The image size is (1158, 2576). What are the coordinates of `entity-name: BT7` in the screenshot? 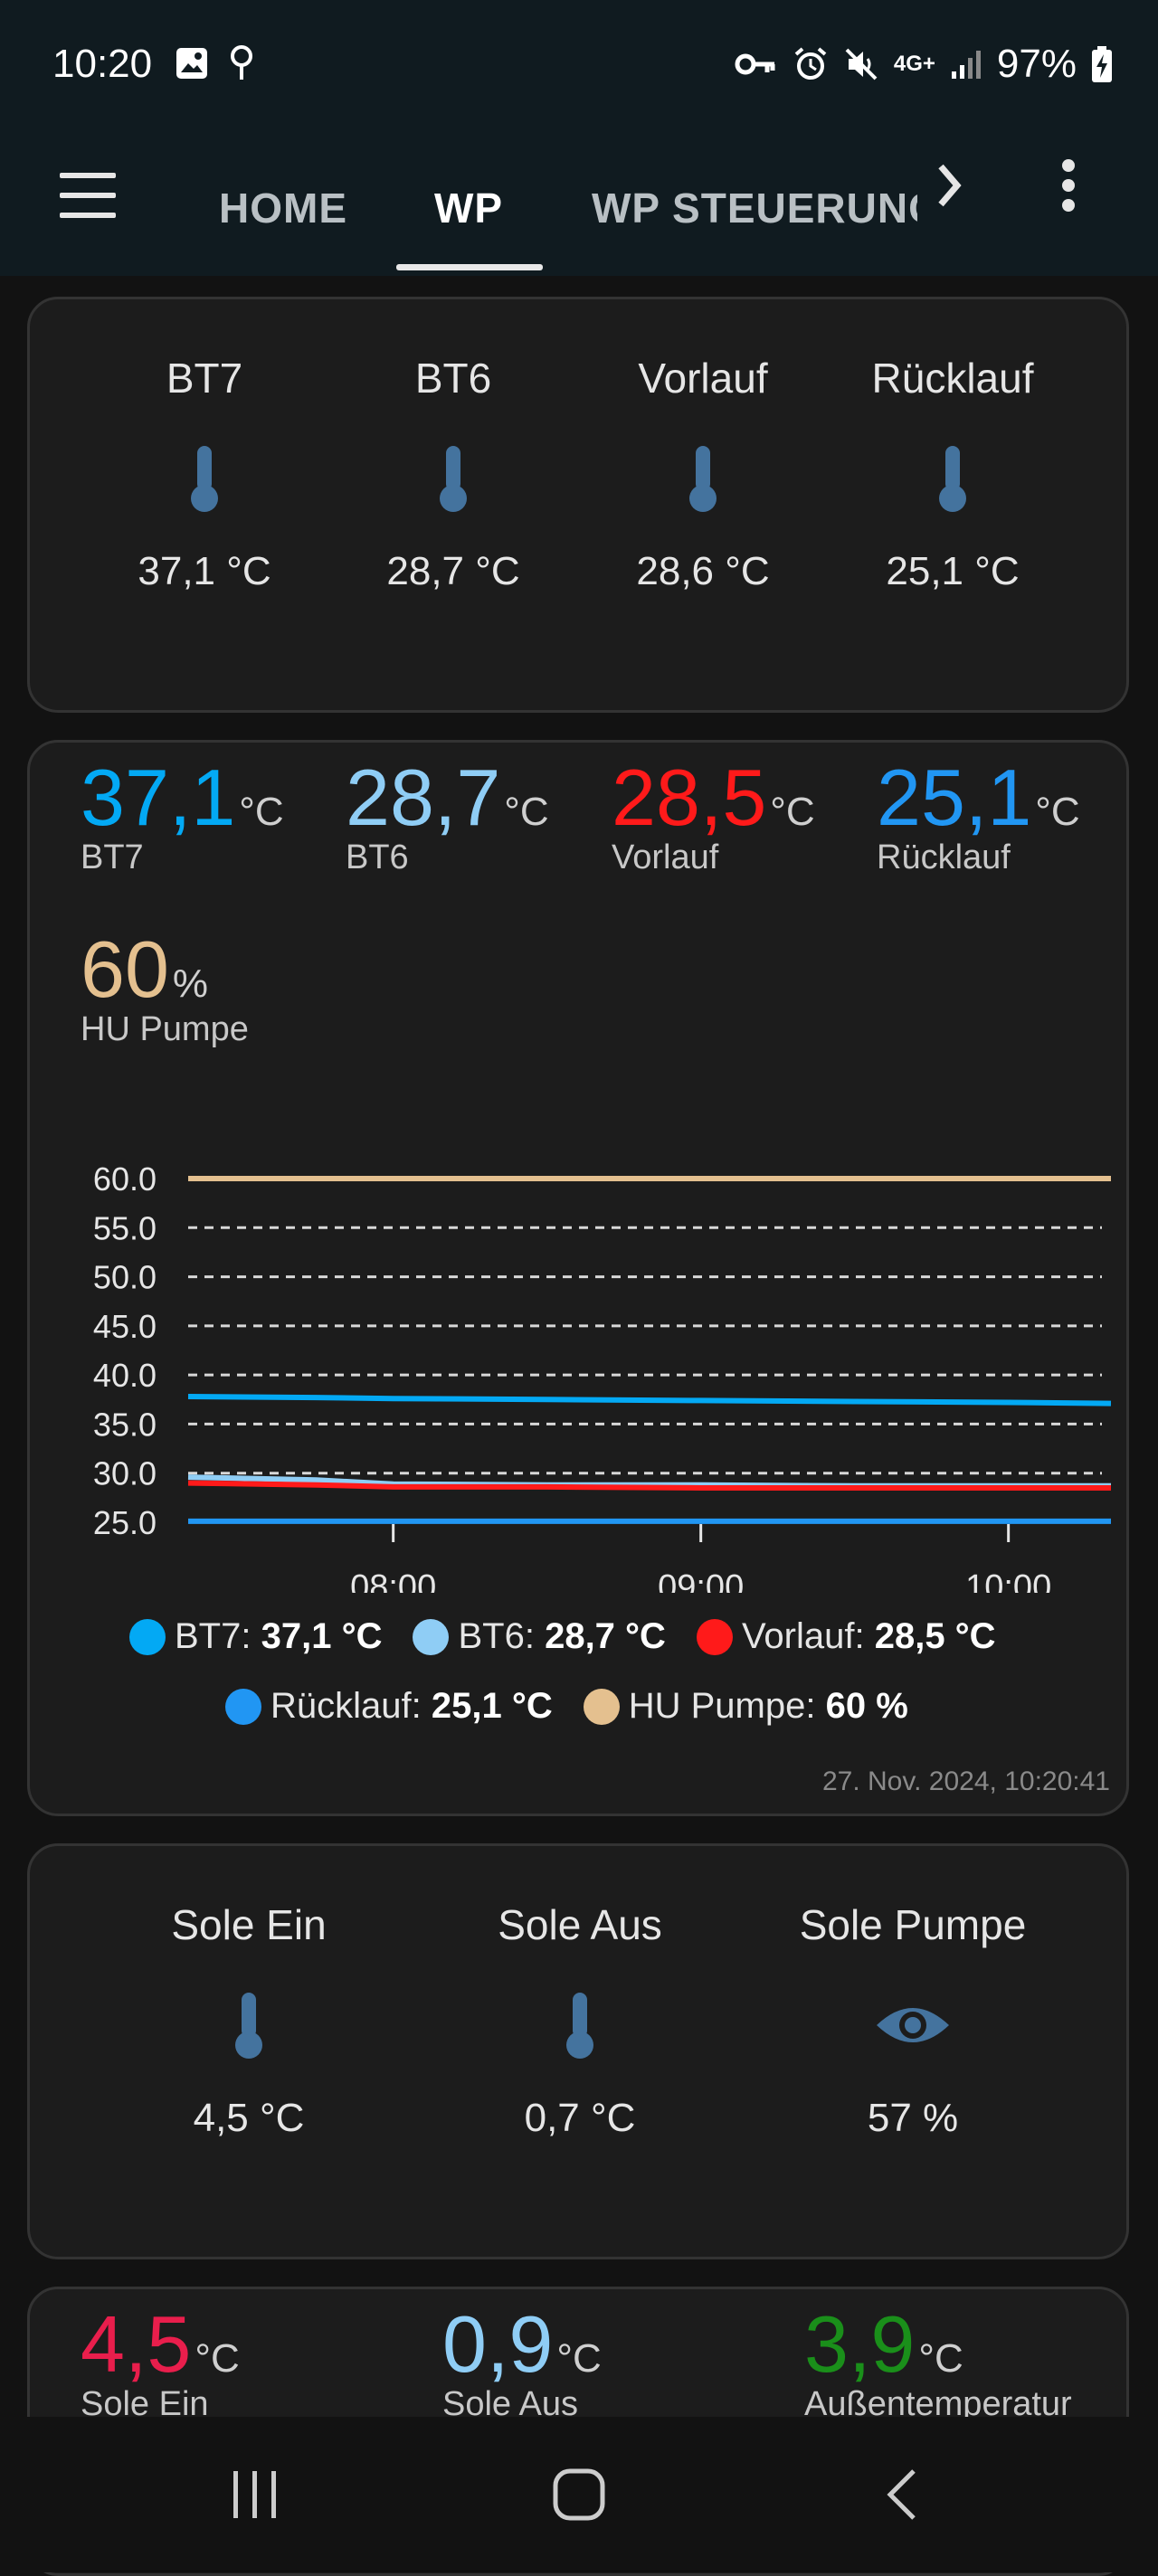 It's located at (204, 379).